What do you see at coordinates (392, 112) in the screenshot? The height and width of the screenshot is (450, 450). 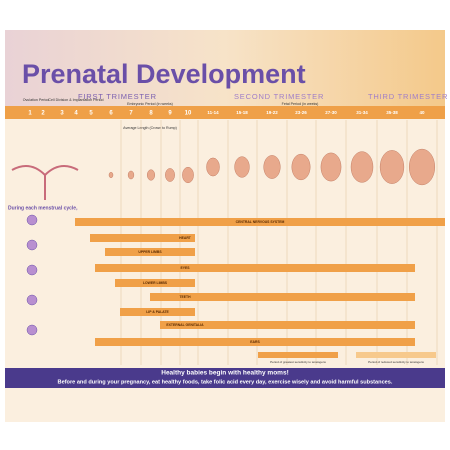 I see `week-label: 35-38` at bounding box center [392, 112].